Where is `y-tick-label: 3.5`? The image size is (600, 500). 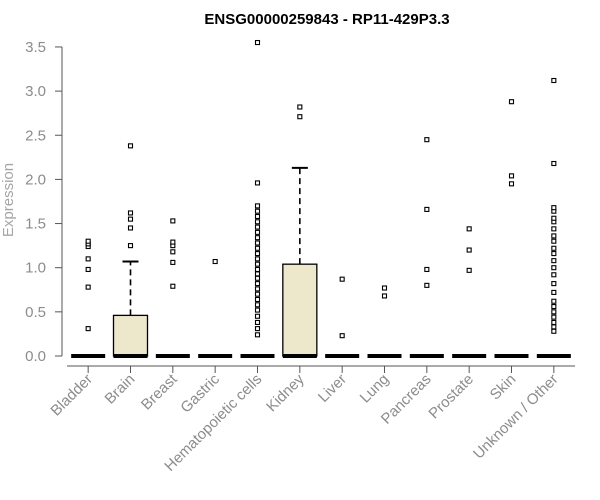 y-tick-label: 3.5 is located at coordinates (35, 47).